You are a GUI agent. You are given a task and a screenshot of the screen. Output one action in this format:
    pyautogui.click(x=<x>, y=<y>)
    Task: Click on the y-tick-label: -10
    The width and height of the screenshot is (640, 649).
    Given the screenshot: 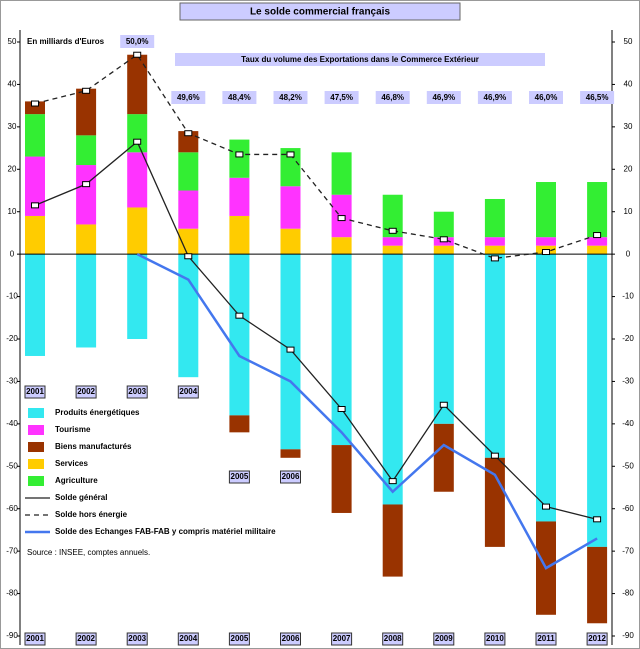 What is the action you would take?
    pyautogui.click(x=12, y=296)
    